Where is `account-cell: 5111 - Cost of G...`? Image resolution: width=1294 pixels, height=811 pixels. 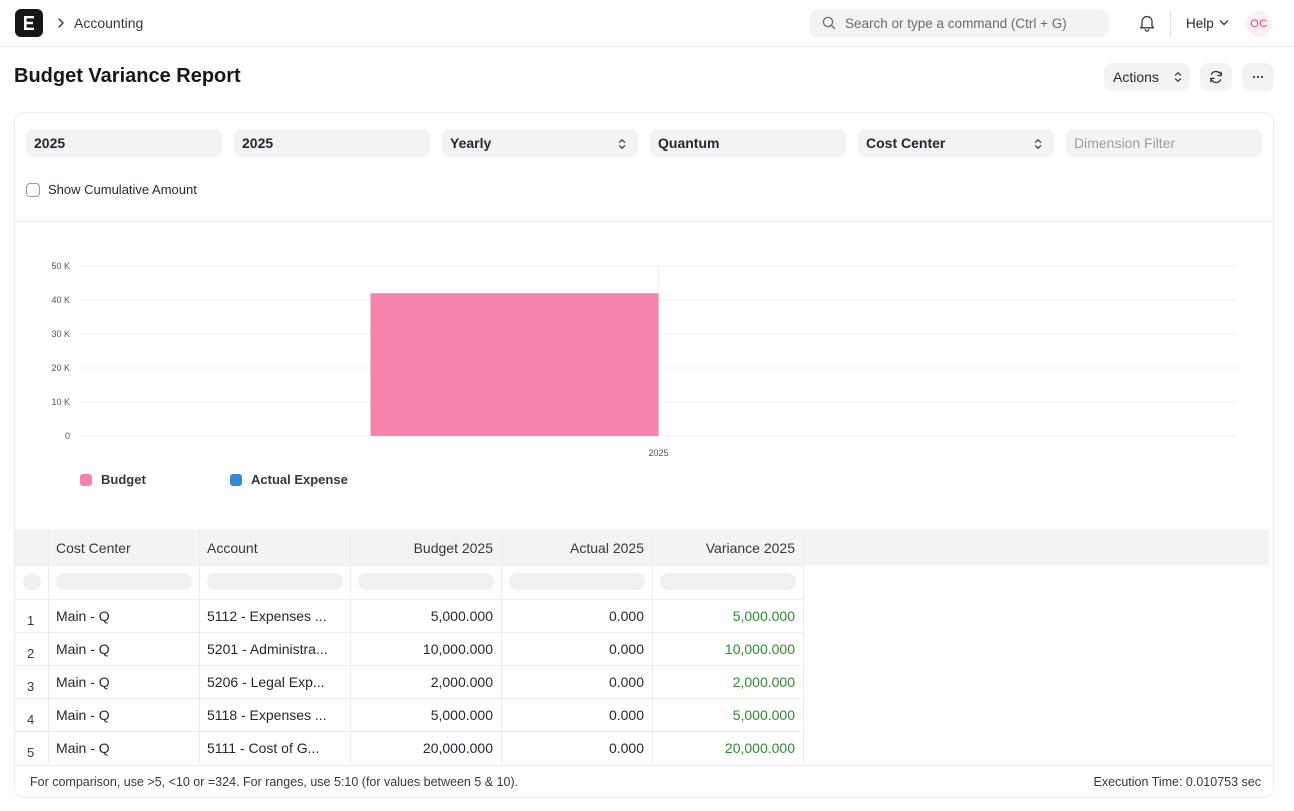 account-cell: 5111 - Cost of G... is located at coordinates (275, 747).